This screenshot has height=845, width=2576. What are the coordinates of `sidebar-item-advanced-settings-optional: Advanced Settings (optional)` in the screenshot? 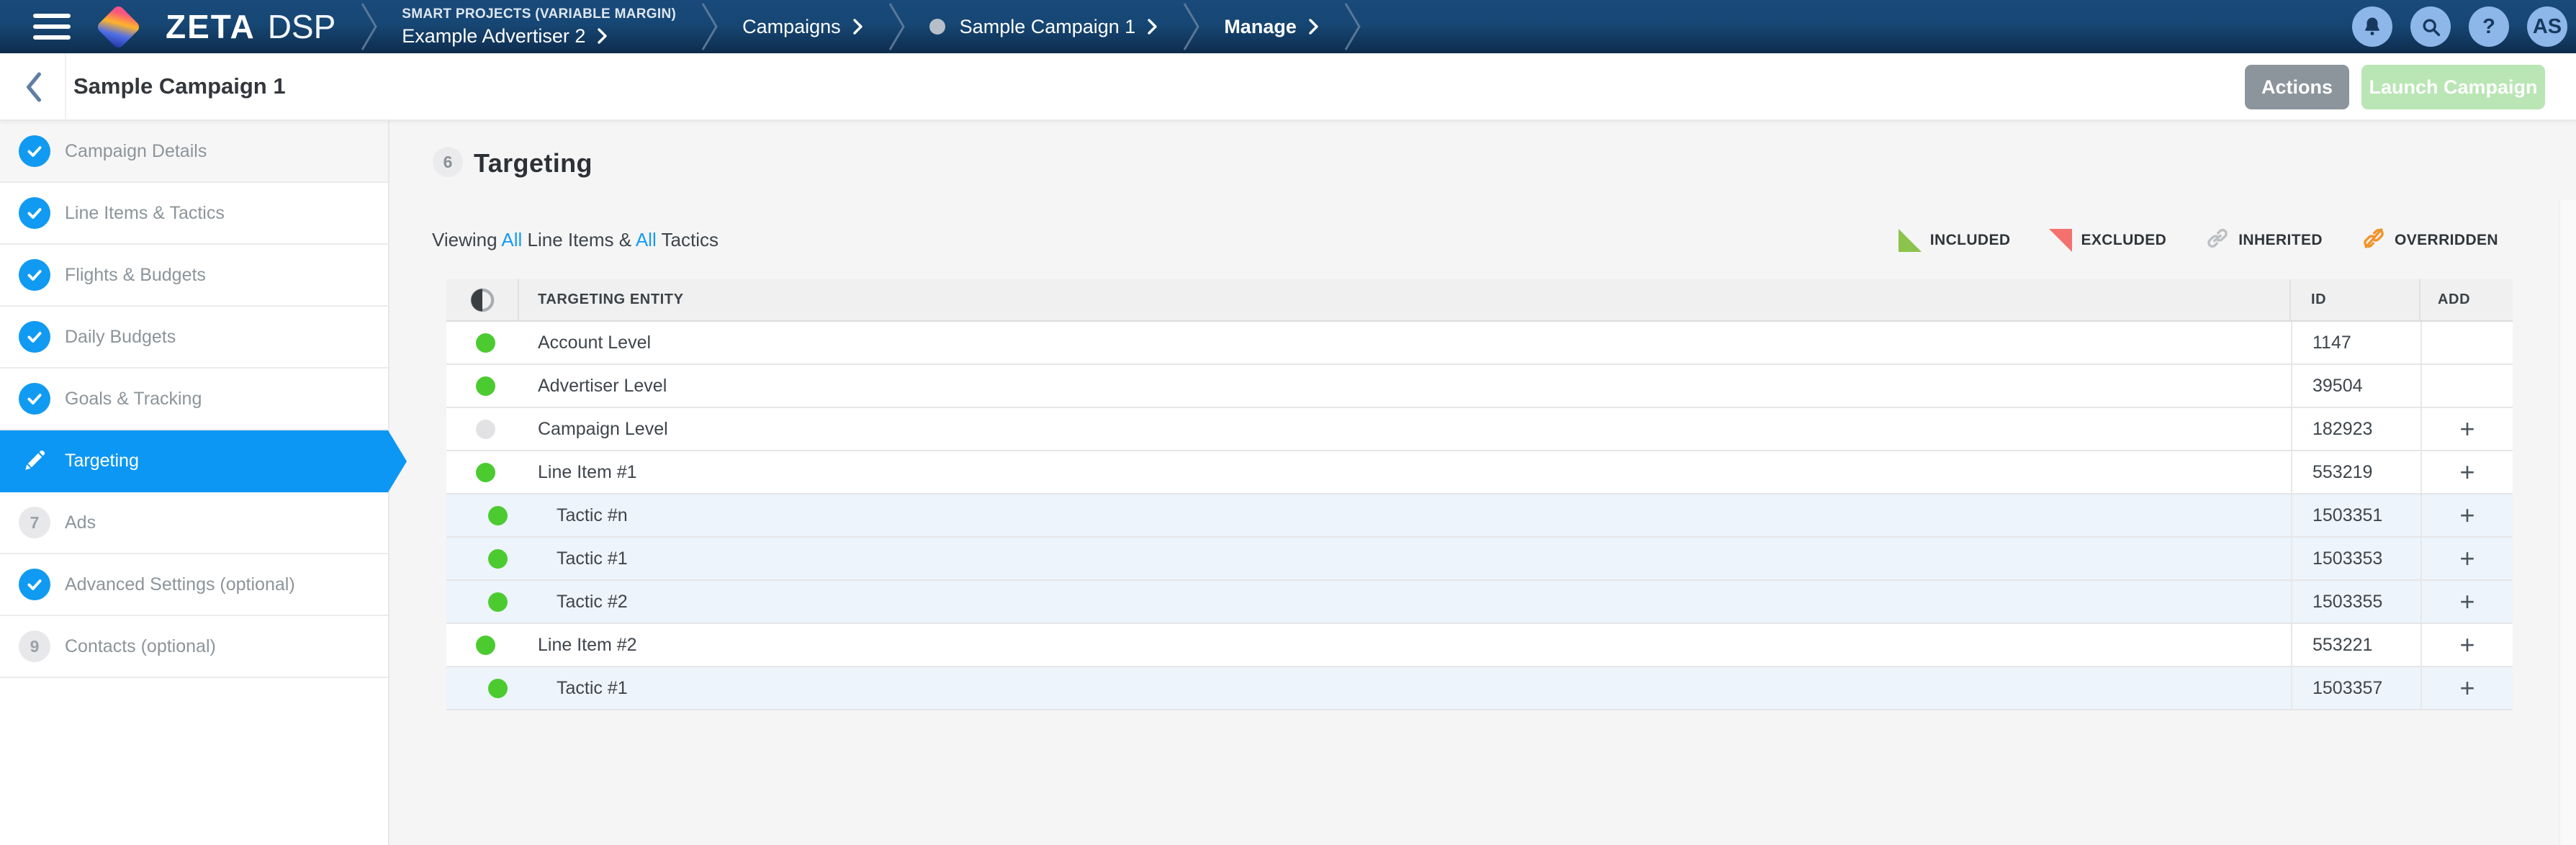 It's located at (194, 585).